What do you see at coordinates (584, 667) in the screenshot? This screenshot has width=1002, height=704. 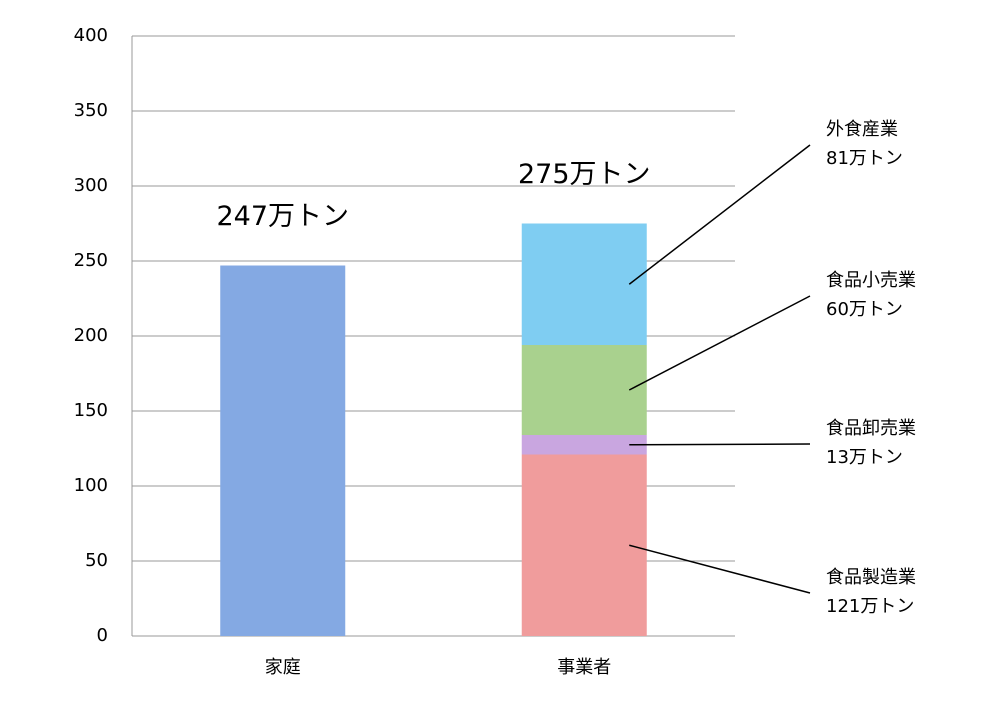 I see `x-tick-label: 事業者` at bounding box center [584, 667].